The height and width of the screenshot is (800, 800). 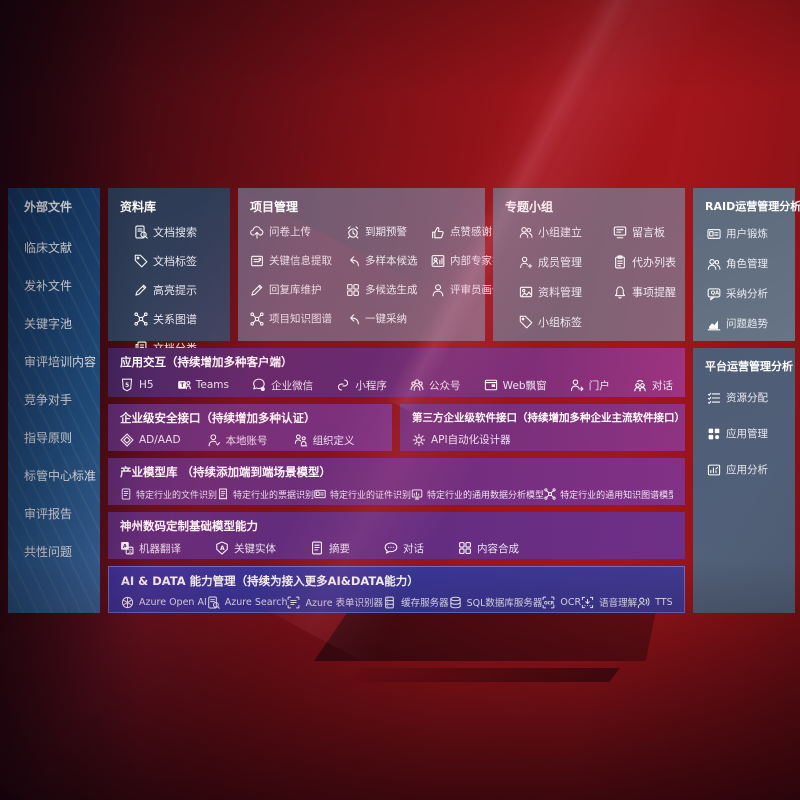 I want to click on cache-server-icon, so click(x=389, y=602).